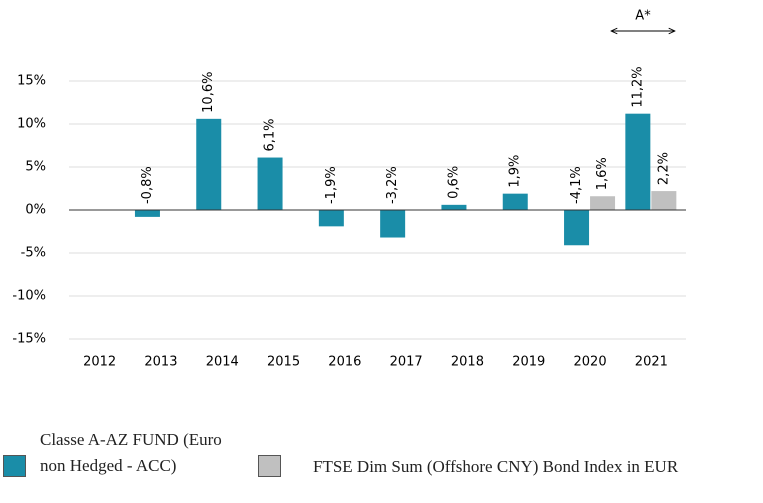  Describe the element at coordinates (35, 210) in the screenshot. I see `y-tick-label: 0%` at that location.